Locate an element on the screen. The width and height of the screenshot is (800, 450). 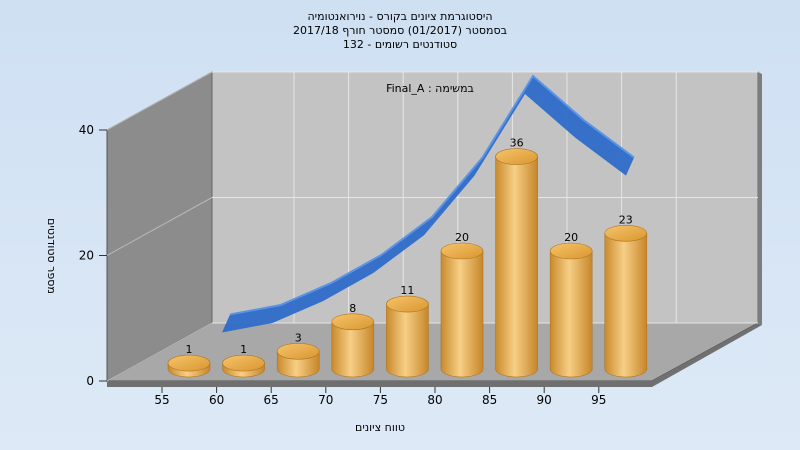
side-edge is located at coordinates (707, 355).